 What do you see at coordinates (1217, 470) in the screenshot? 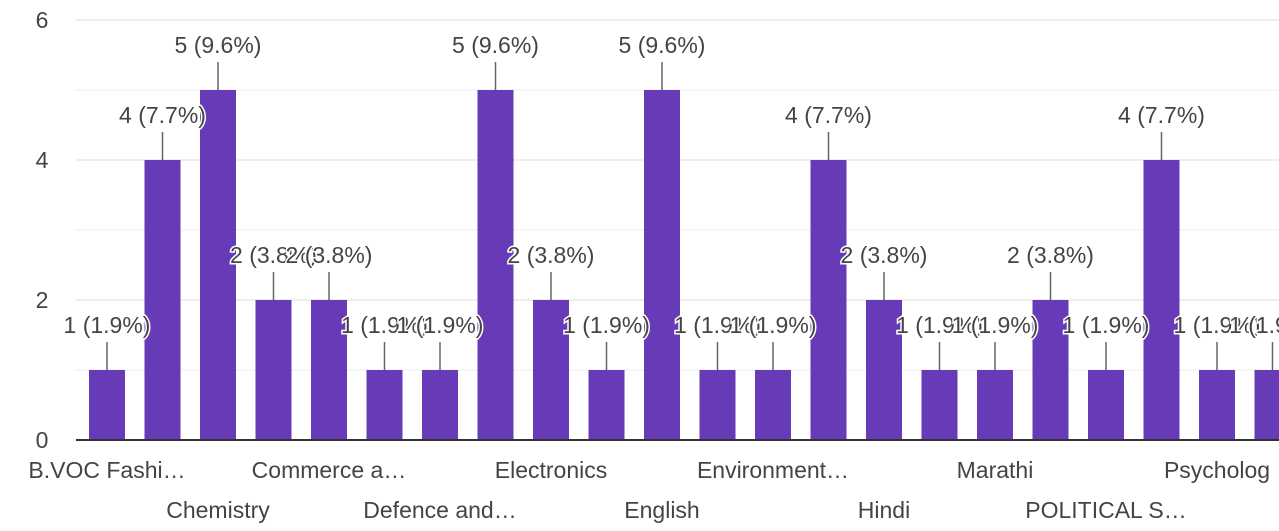
I see `x-tick-label: Psycholog` at bounding box center [1217, 470].